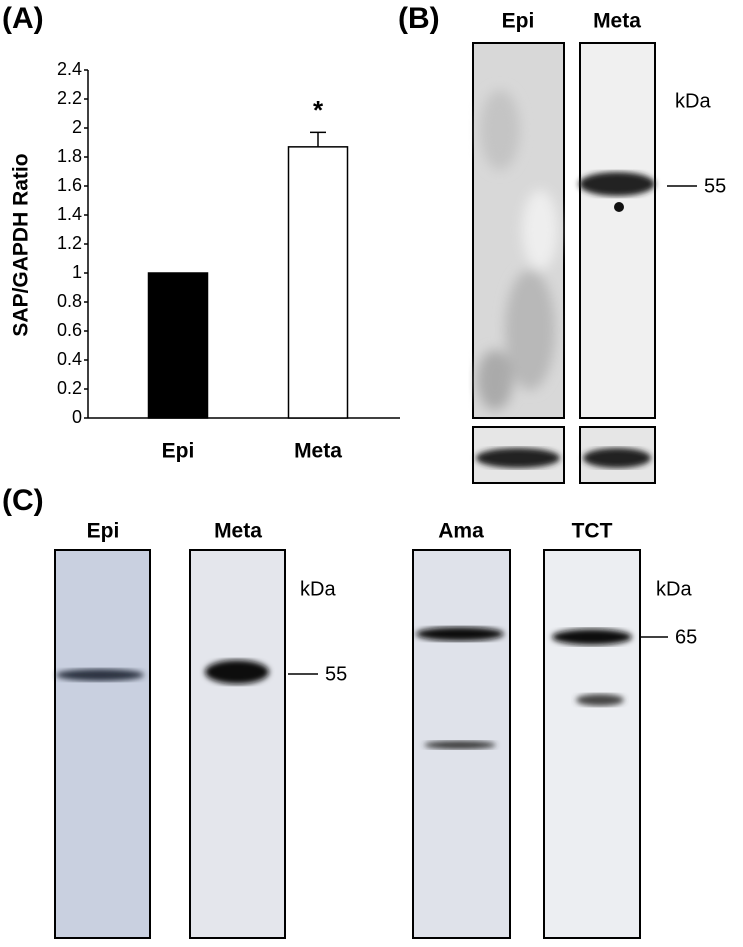  I want to click on y-tick-label: 0, so click(77, 417).